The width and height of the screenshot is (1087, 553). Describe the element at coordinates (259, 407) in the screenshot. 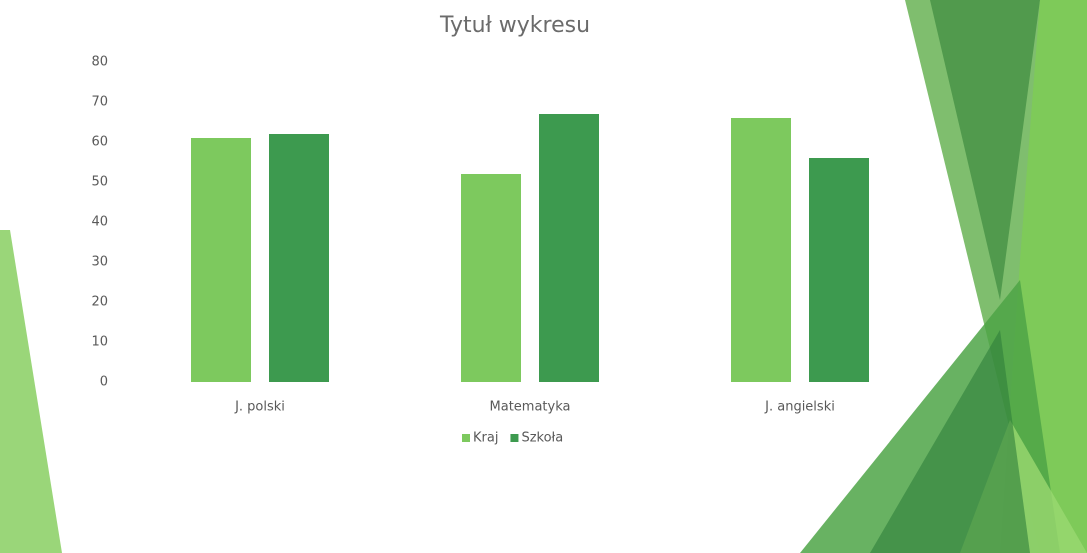

I see `x-tick-label: J. polski` at that location.